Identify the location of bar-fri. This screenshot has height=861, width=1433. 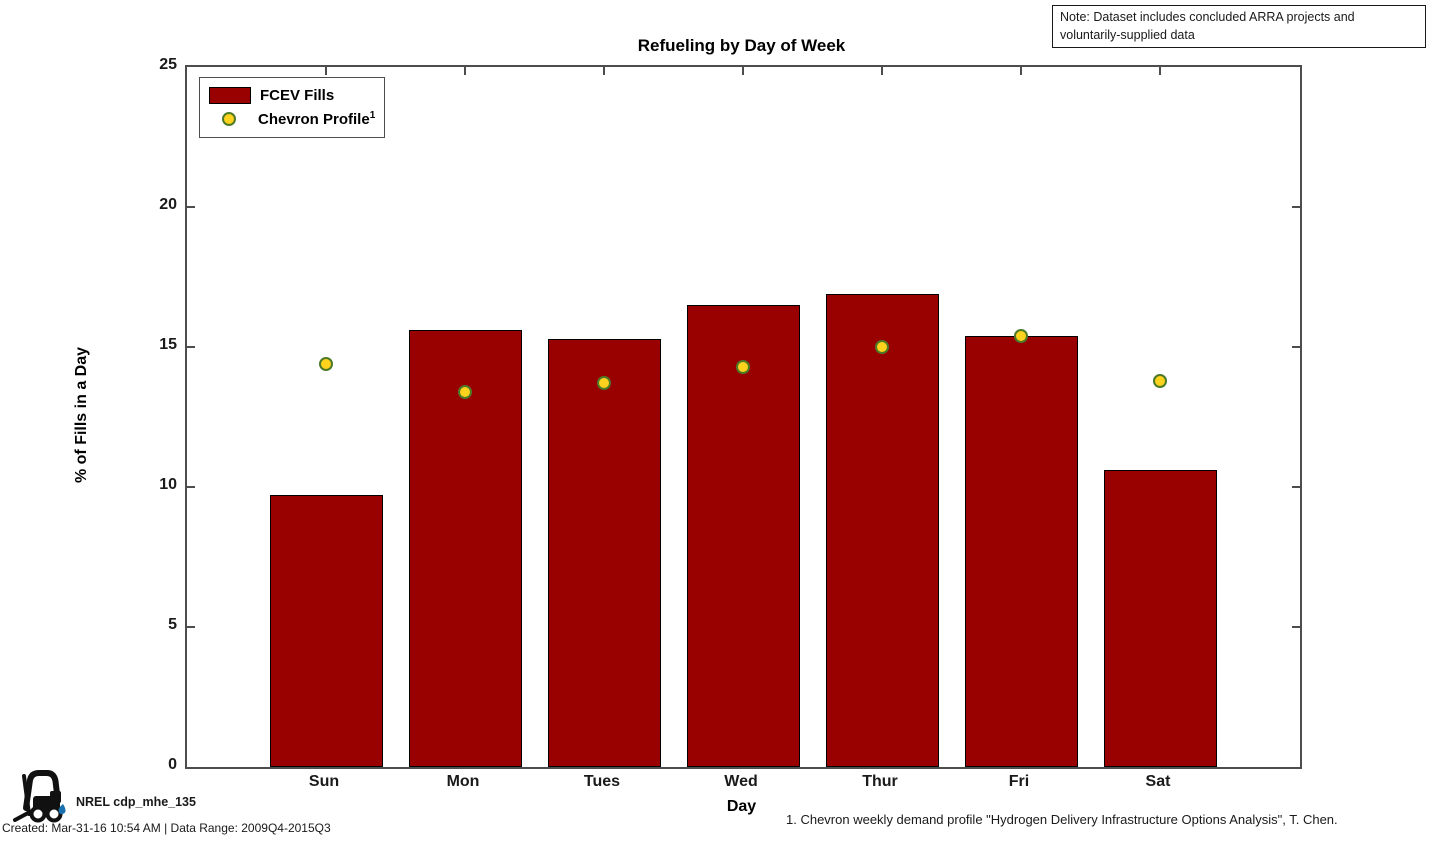
(1021, 551).